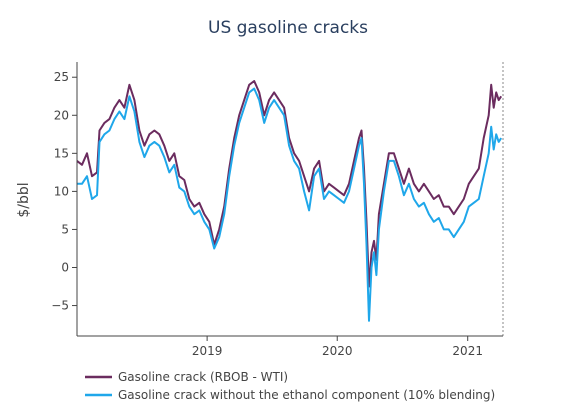 This screenshot has width=573, height=415. What do you see at coordinates (60, 306) in the screenshot?
I see `y-tick-label: −5` at bounding box center [60, 306].